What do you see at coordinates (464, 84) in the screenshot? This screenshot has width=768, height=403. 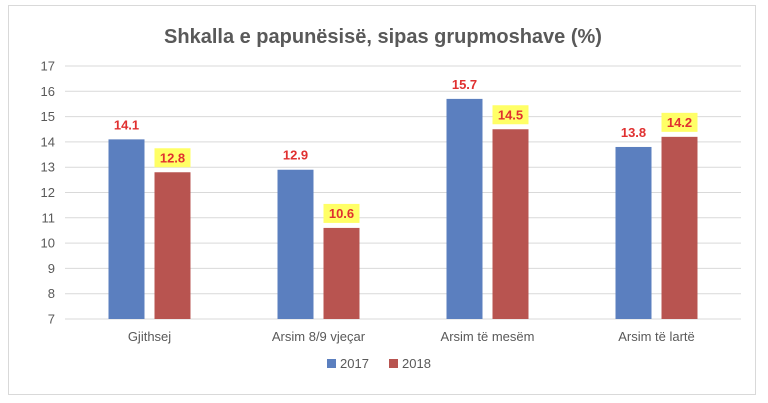 I see `data-label: 15.7` at bounding box center [464, 84].